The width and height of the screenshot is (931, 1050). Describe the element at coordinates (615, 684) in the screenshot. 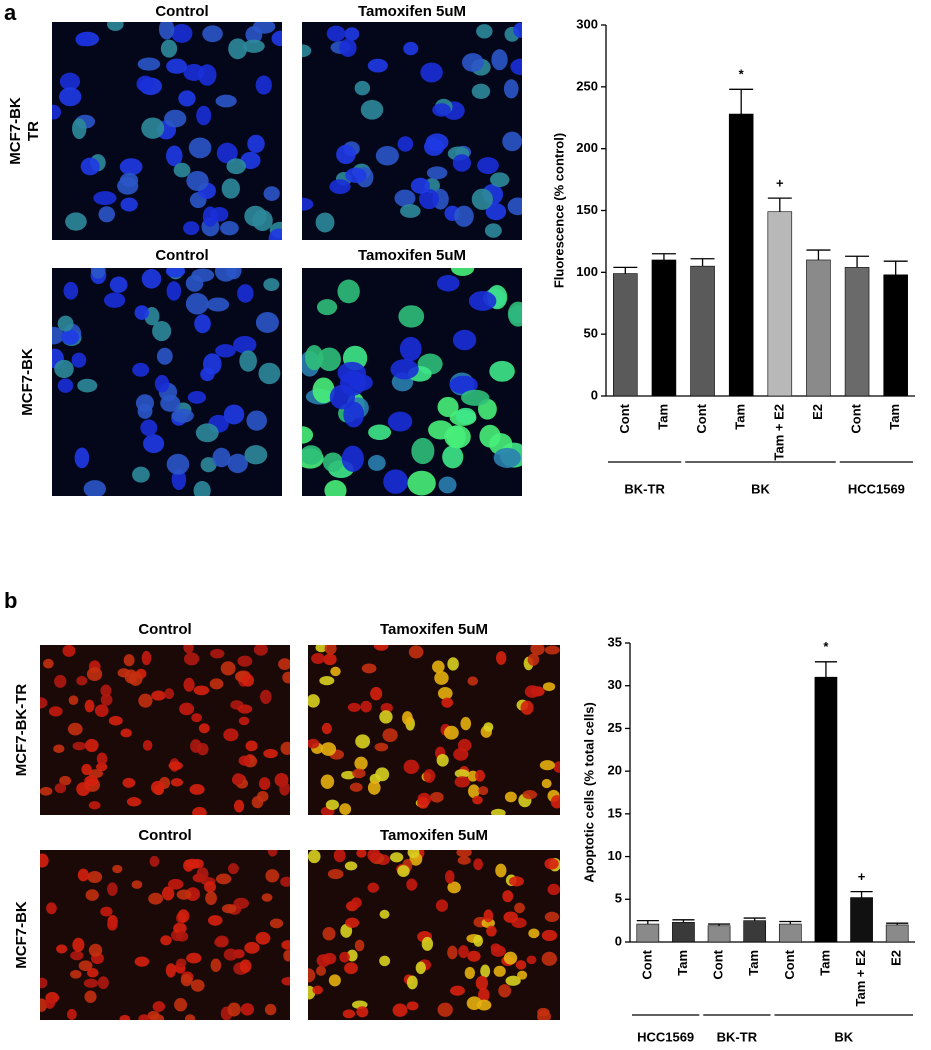

I see `y-tick-label: 30` at that location.